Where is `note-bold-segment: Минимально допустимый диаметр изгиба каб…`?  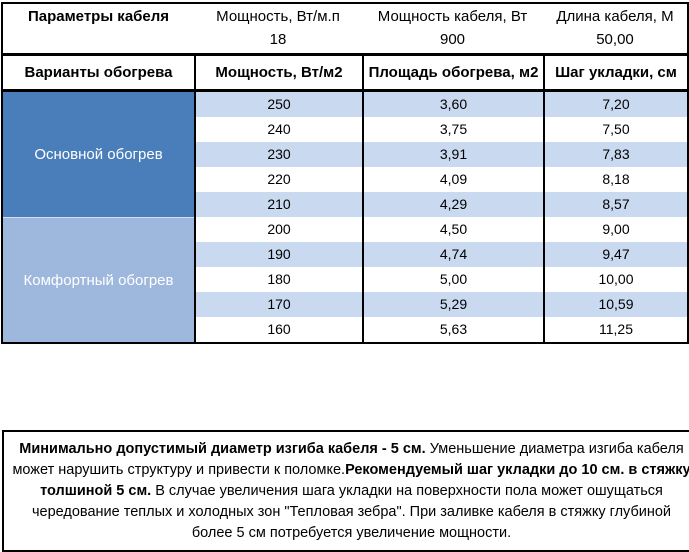
note-bold-segment: Минимально допустимый диаметр изгиба каб… is located at coordinates (222, 449).